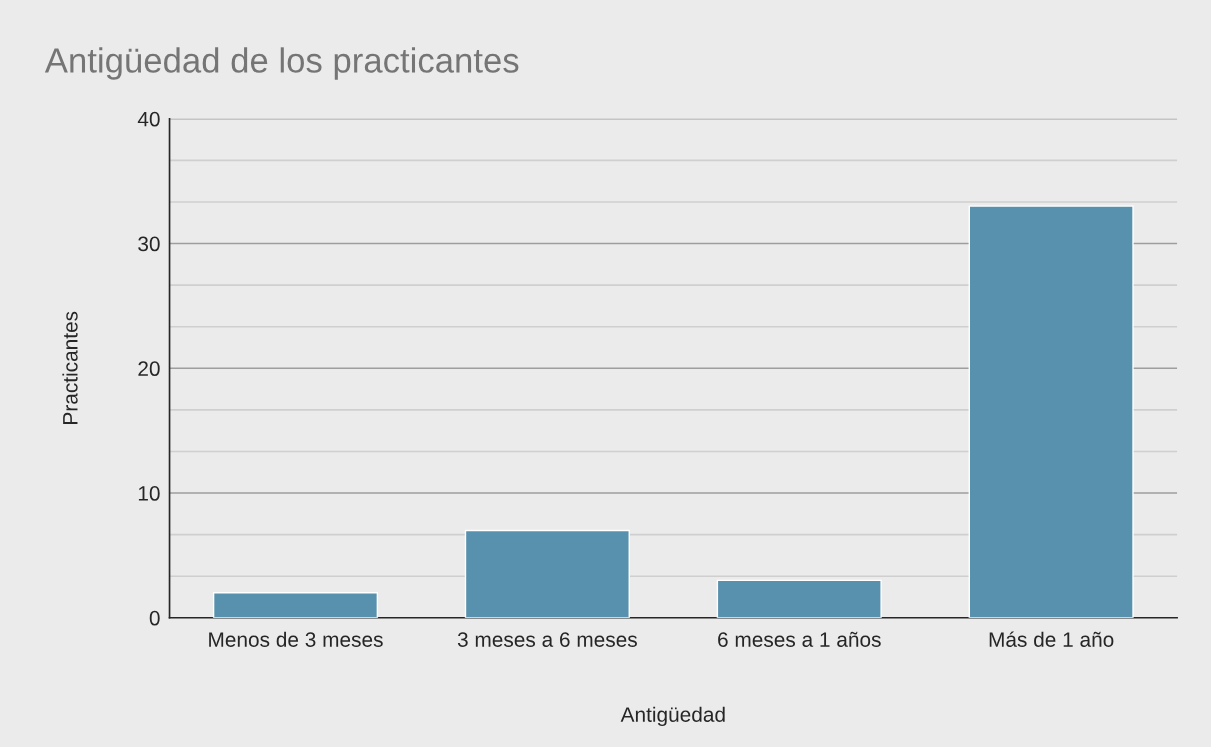 The image size is (1211, 747). What do you see at coordinates (70, 367) in the screenshot?
I see `y-axis-title: Practicantes` at bounding box center [70, 367].